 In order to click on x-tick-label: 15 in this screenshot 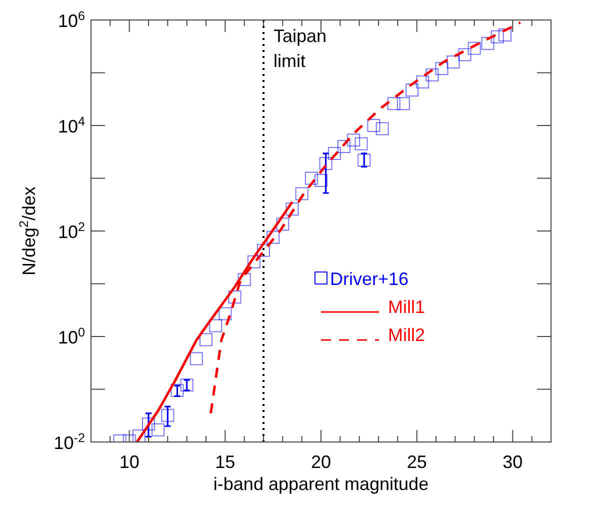, I will do `click(225, 462)`.